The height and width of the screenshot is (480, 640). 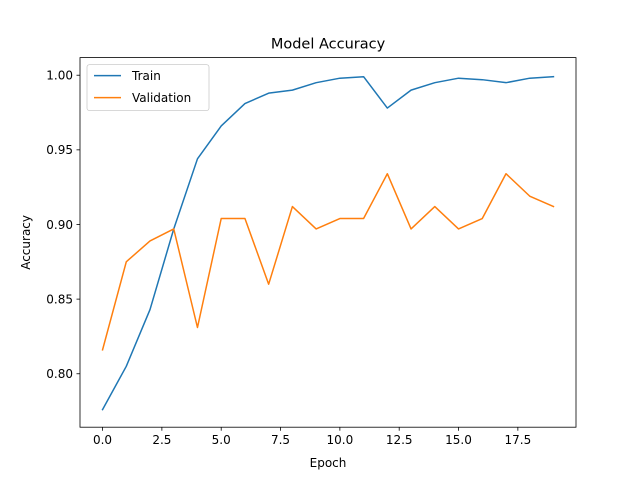 What do you see at coordinates (59, 150) in the screenshot?
I see `y-tick-label: 0.95` at bounding box center [59, 150].